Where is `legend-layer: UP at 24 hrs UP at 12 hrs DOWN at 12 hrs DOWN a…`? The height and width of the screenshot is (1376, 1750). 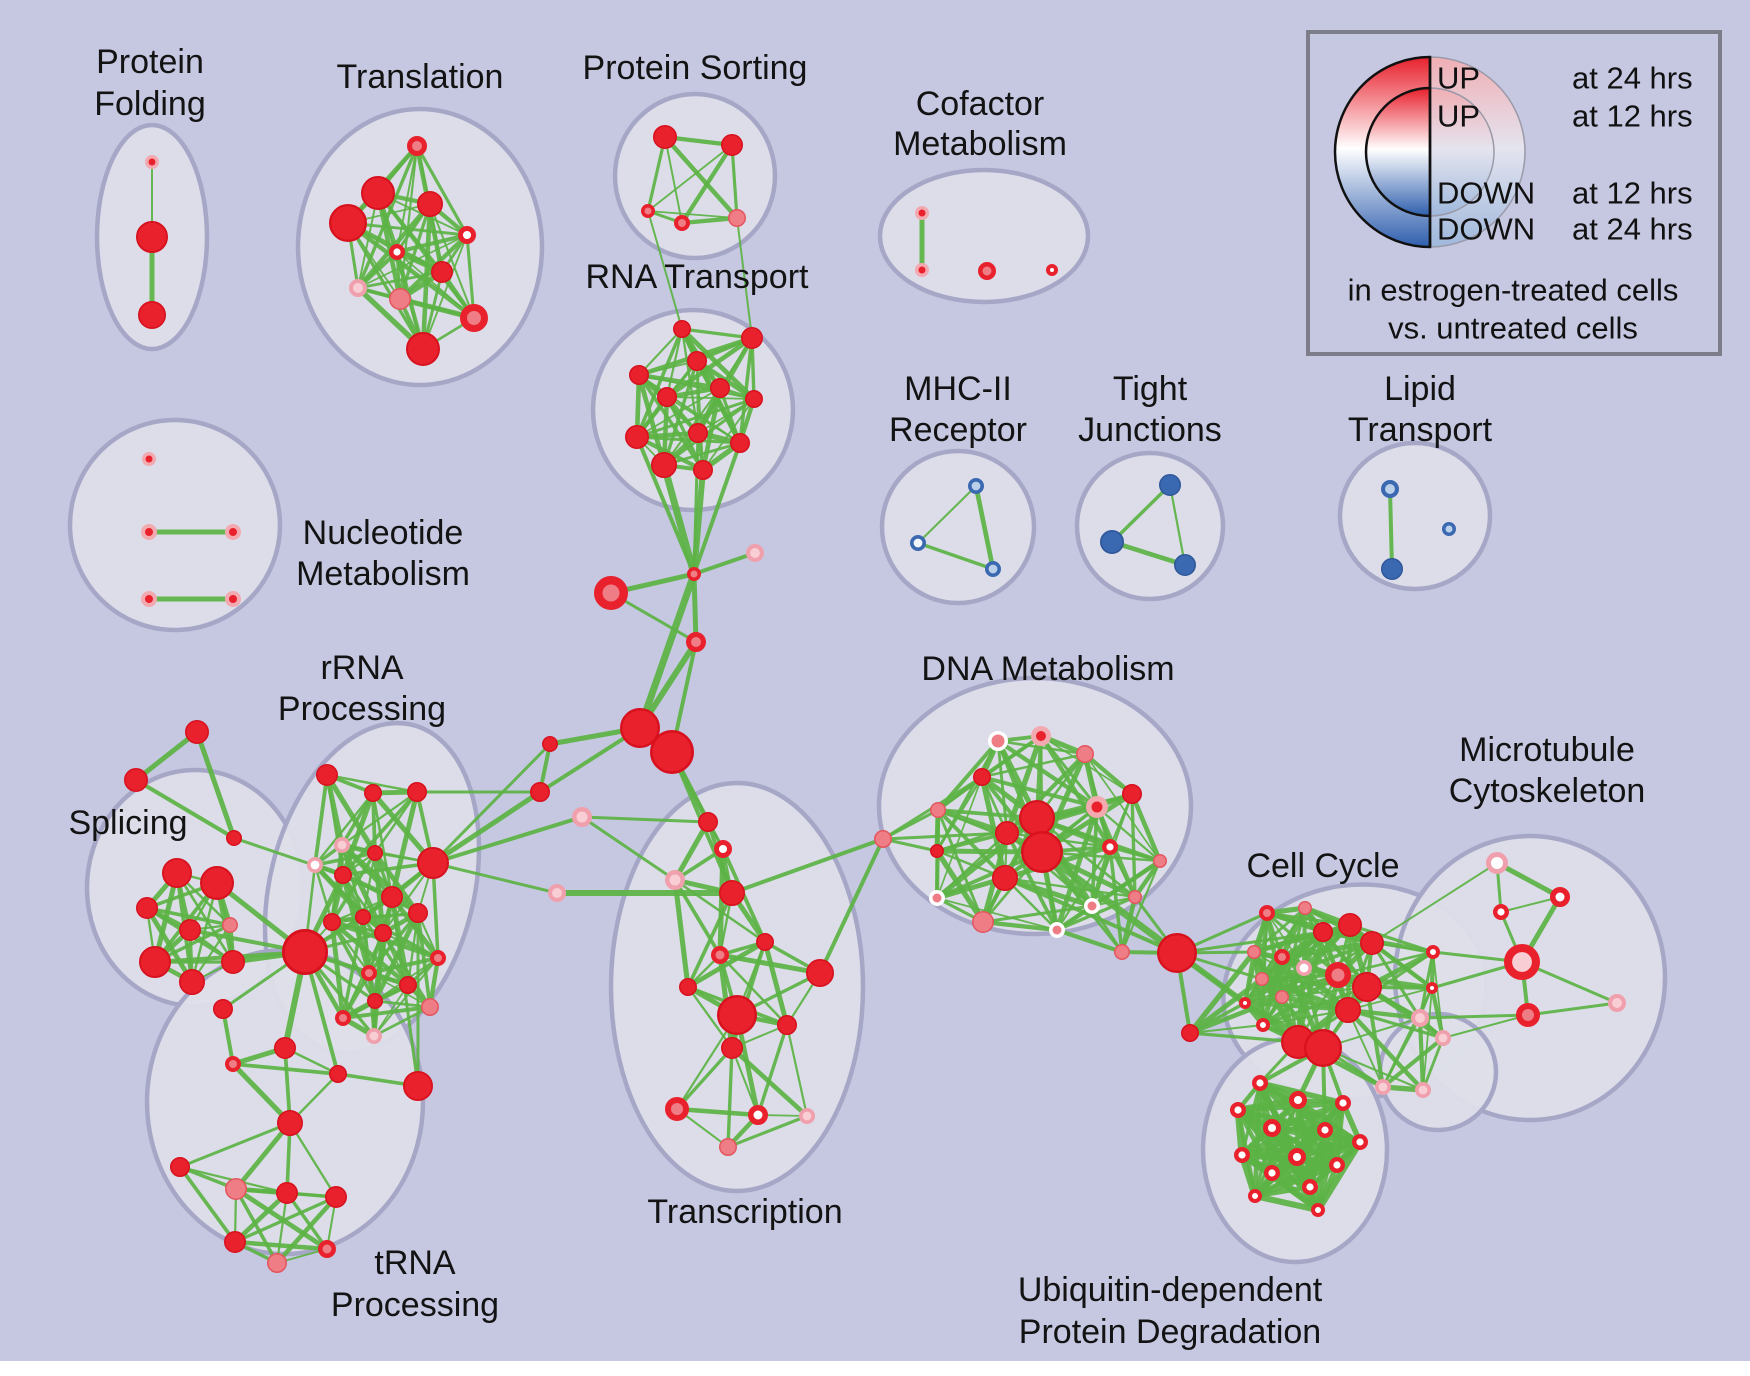
legend-layer: UP at 24 hrs UP at 12 hrs DOWN at 12 hrs DOWN a… is located at coordinates (1514, 193).